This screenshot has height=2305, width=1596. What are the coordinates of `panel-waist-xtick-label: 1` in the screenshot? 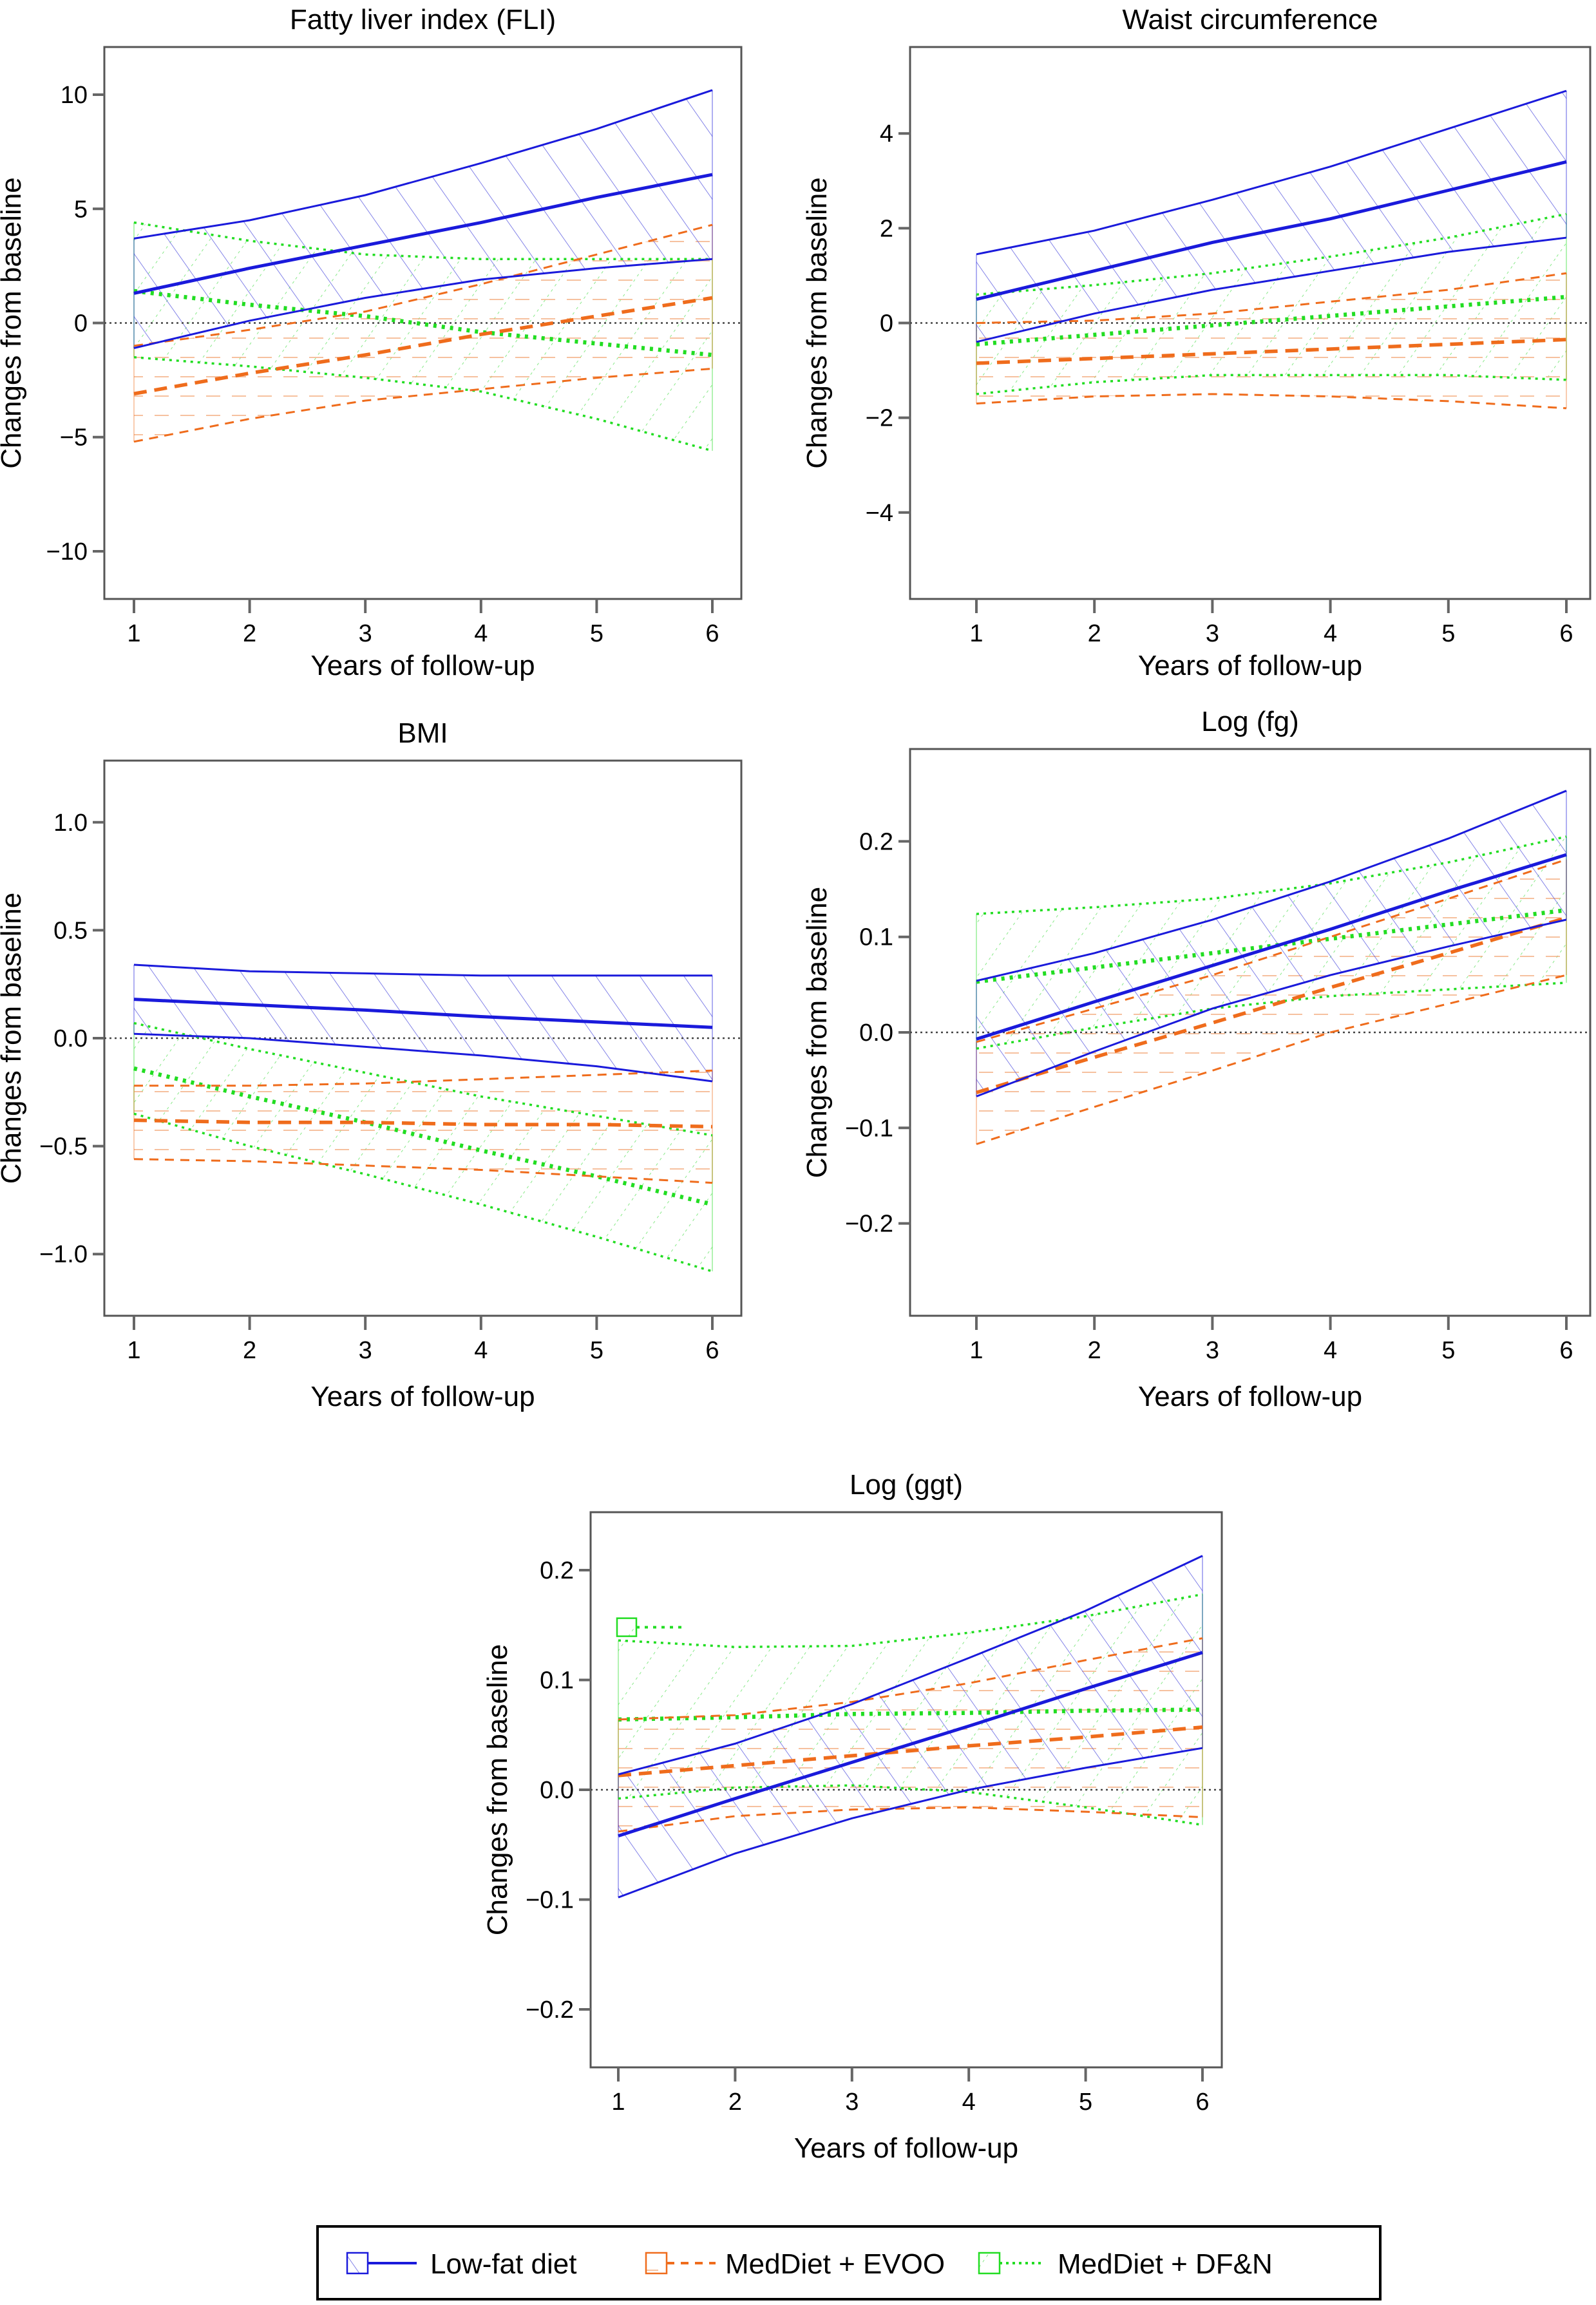 It's located at (976, 633).